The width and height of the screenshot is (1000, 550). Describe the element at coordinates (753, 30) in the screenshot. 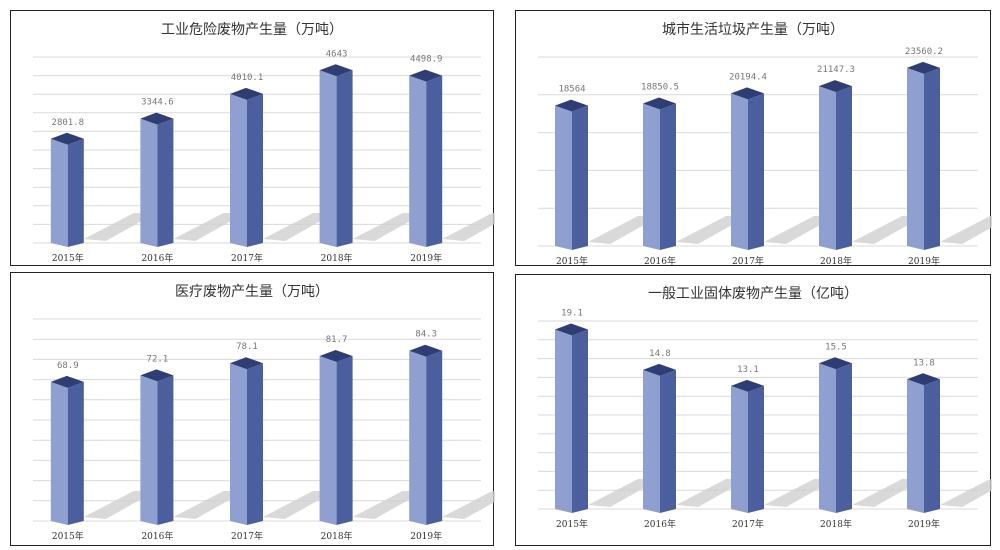

I see `chart-title: 城市生活垃圾产生量（万吨）` at that location.